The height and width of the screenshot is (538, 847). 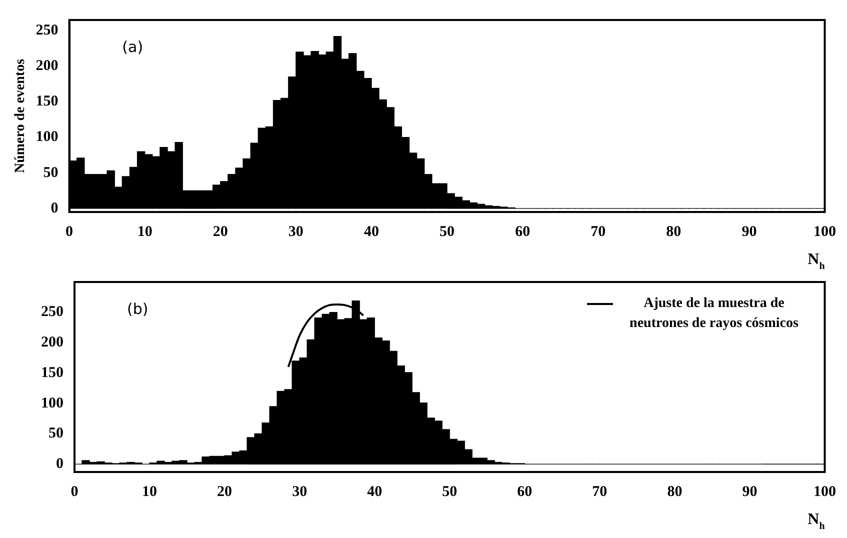 I want to click on legend-label: Ajuste de la muestra de neutrones de rayos cósmicos, so click(x=714, y=314).